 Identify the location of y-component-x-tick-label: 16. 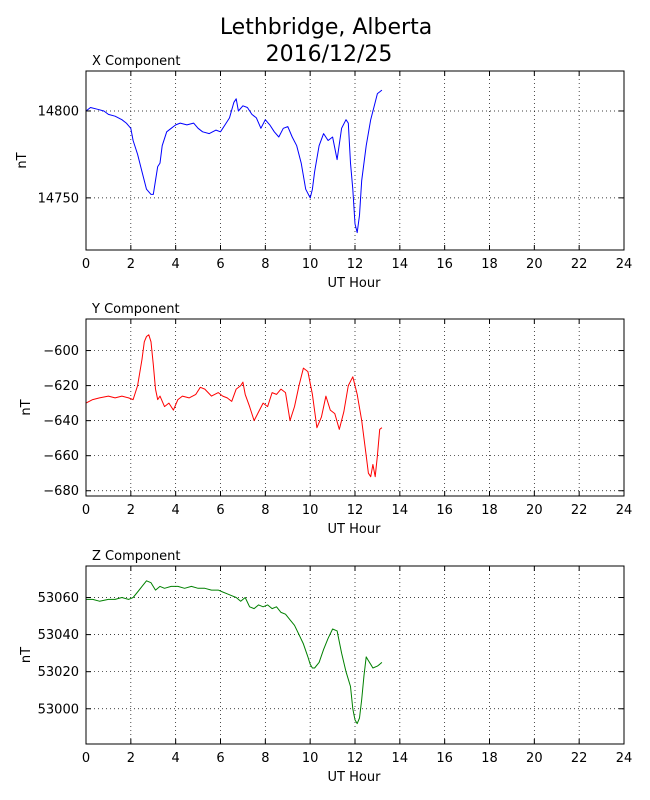
(444, 510).